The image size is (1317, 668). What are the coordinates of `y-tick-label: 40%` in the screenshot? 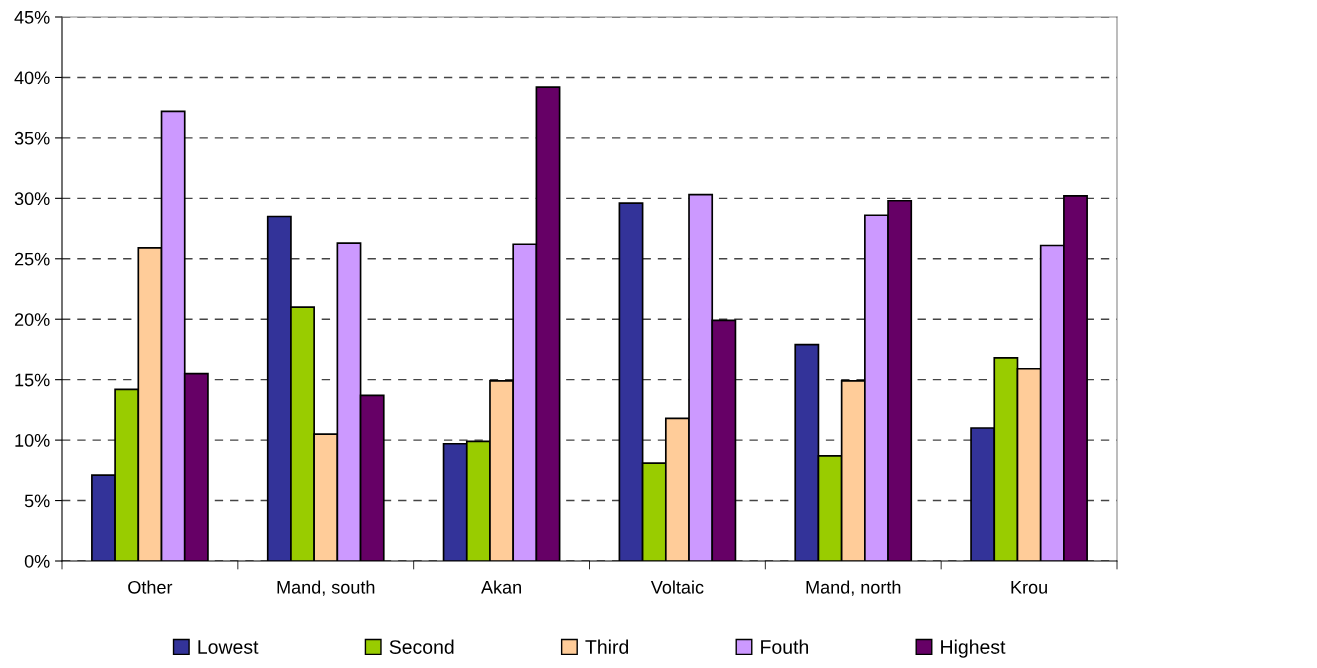 It's located at (32, 78).